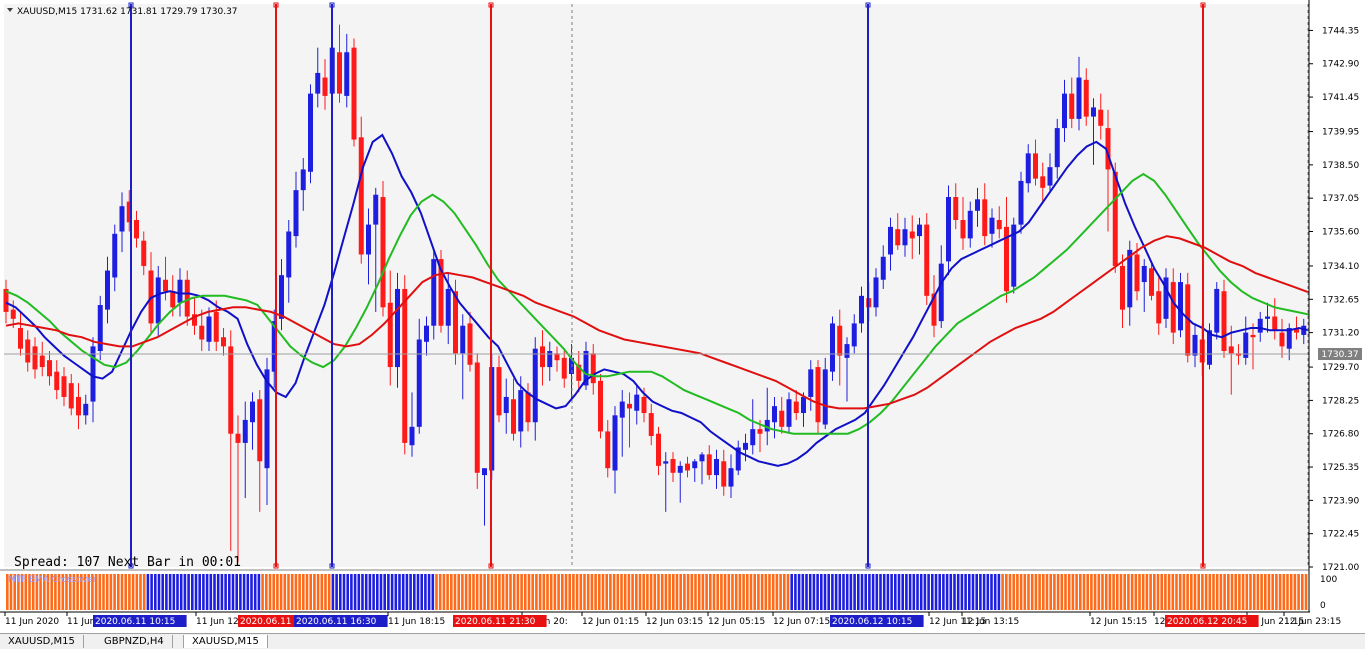  What do you see at coordinates (1212, 621) in the screenshot?
I see `marker-time-badge` at bounding box center [1212, 621].